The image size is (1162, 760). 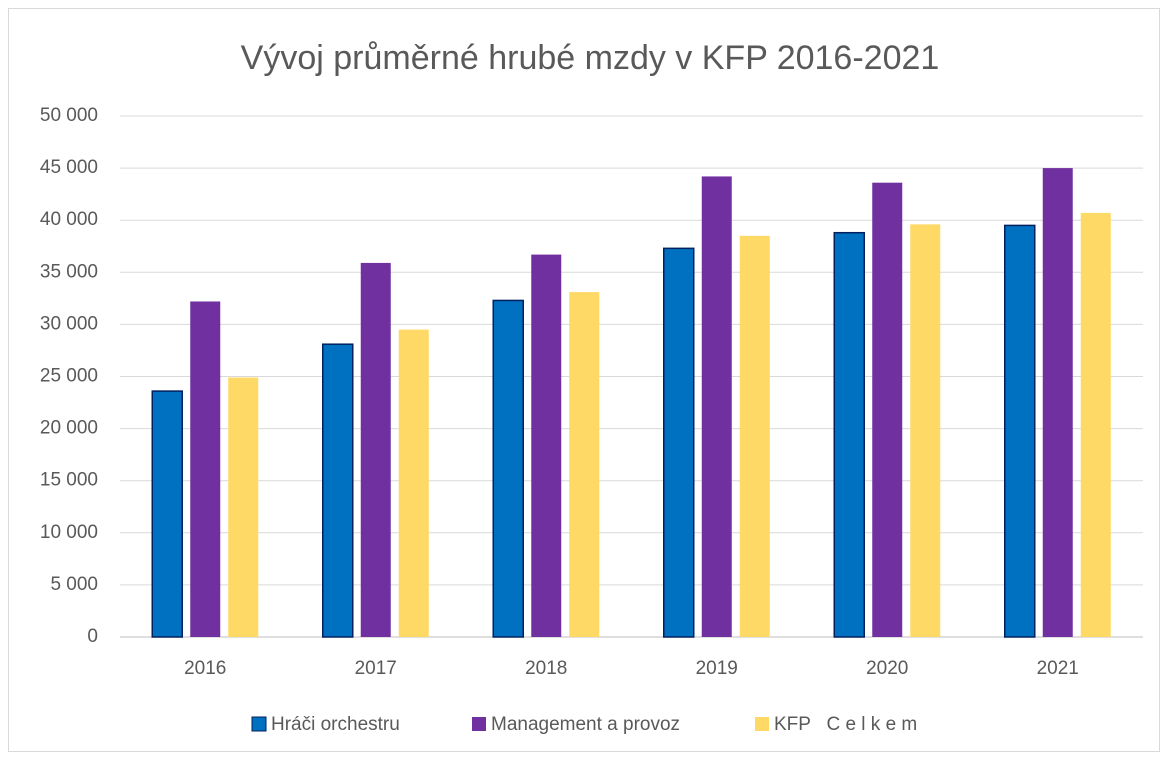 What do you see at coordinates (92, 636) in the screenshot?
I see `y-tick-label: 0` at bounding box center [92, 636].